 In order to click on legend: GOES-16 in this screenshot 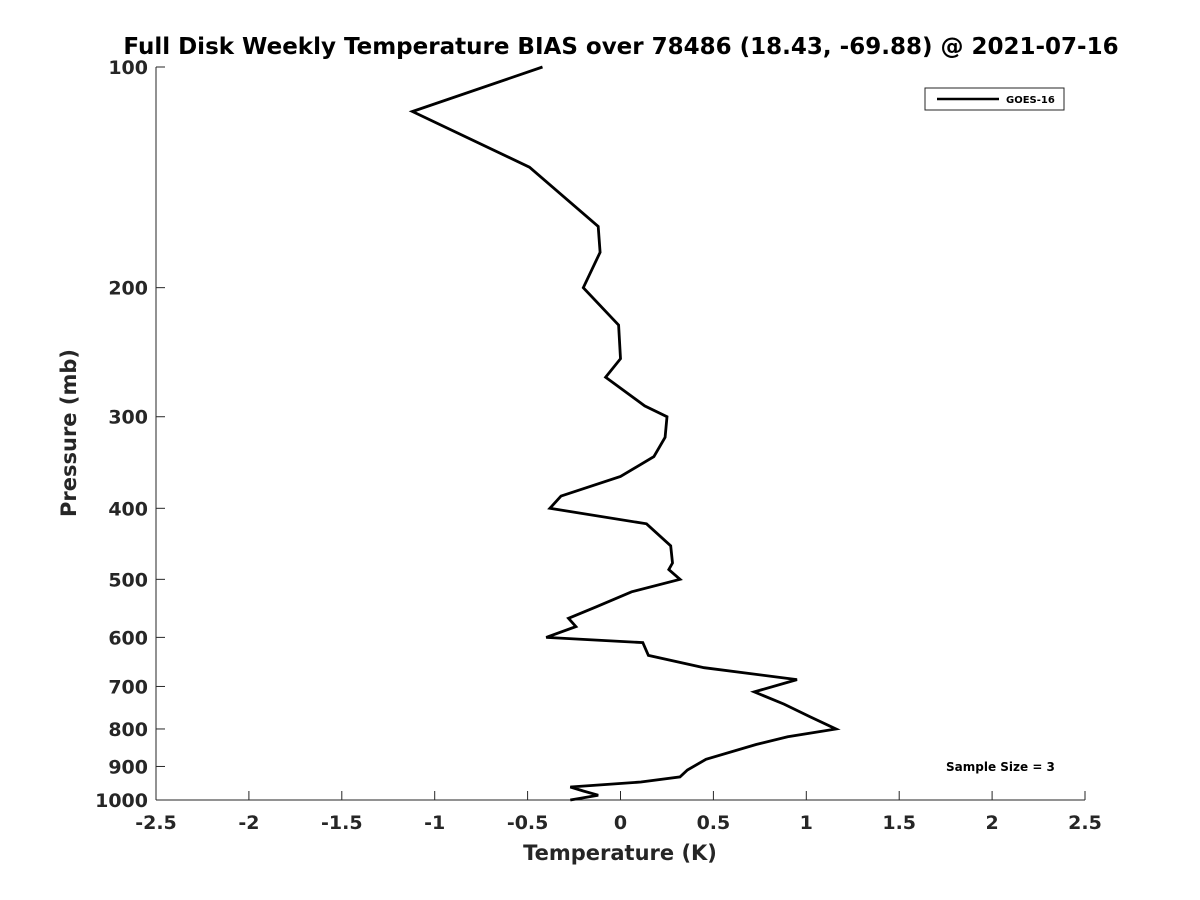, I will do `click(994, 99)`.